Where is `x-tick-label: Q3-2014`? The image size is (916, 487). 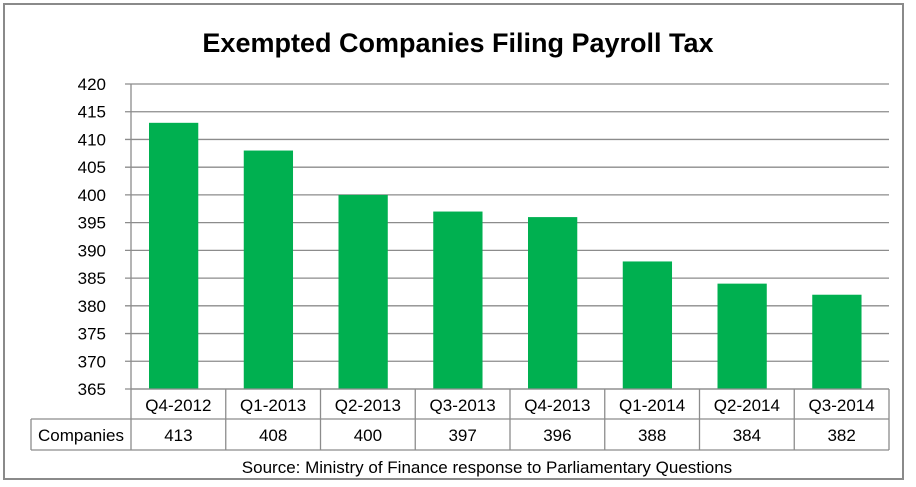 x-tick-label: Q3-2014 is located at coordinates (842, 405).